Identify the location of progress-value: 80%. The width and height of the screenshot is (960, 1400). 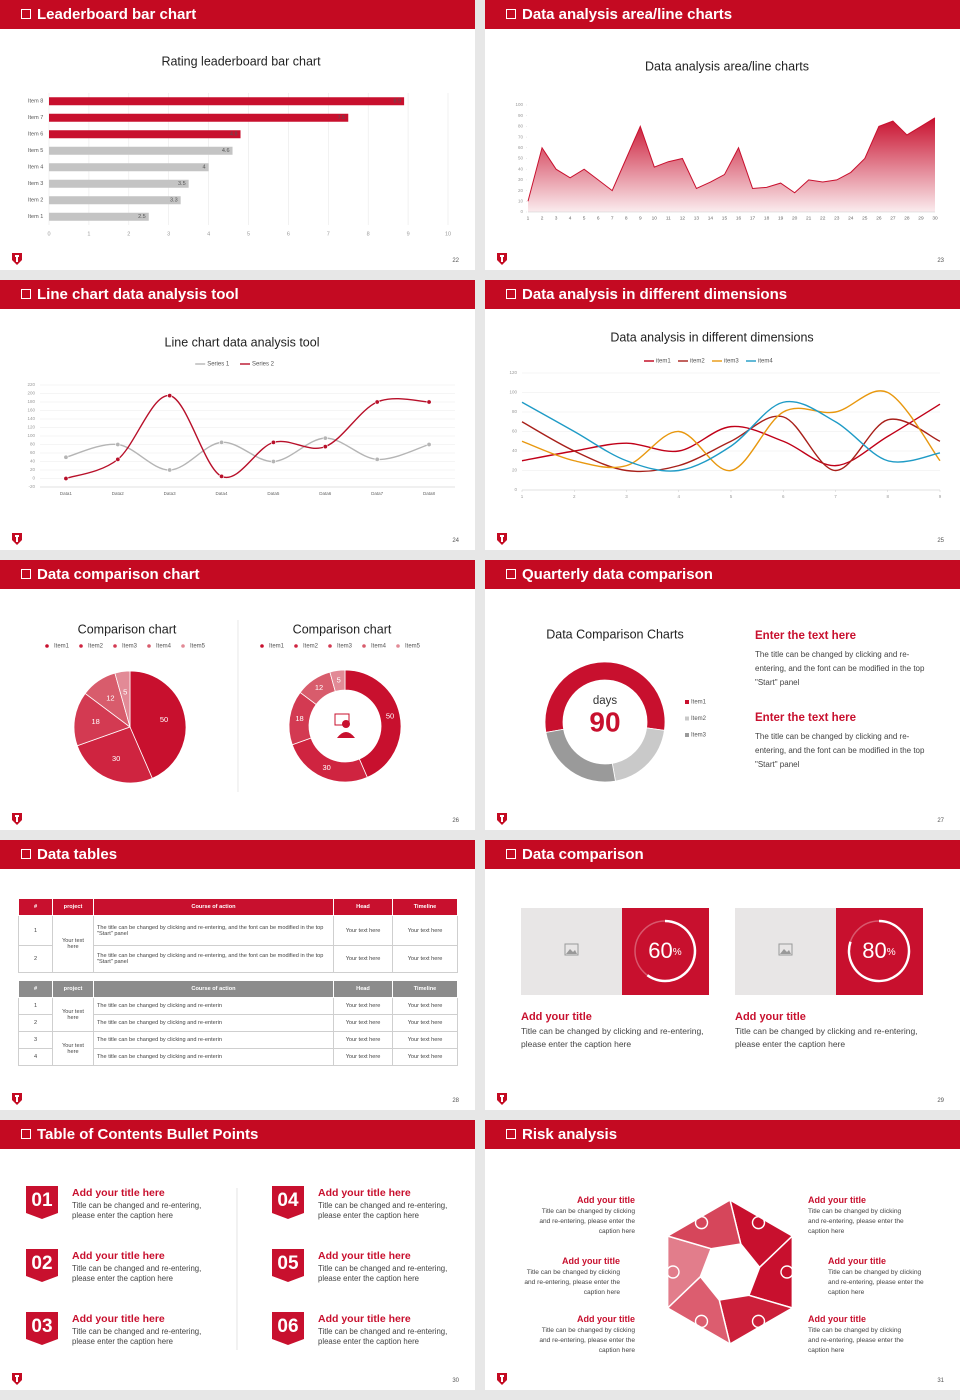
(878, 950).